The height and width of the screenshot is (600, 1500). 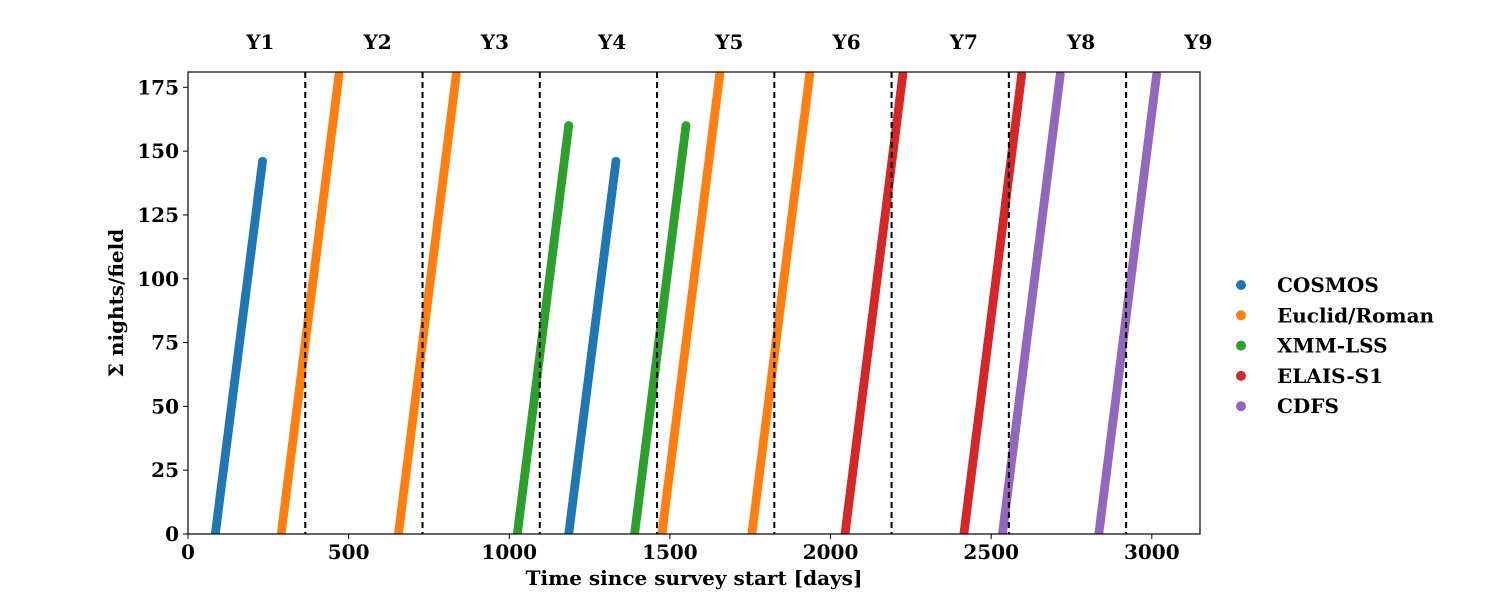 I want to click on y-tick-label: 50, so click(x=165, y=406).